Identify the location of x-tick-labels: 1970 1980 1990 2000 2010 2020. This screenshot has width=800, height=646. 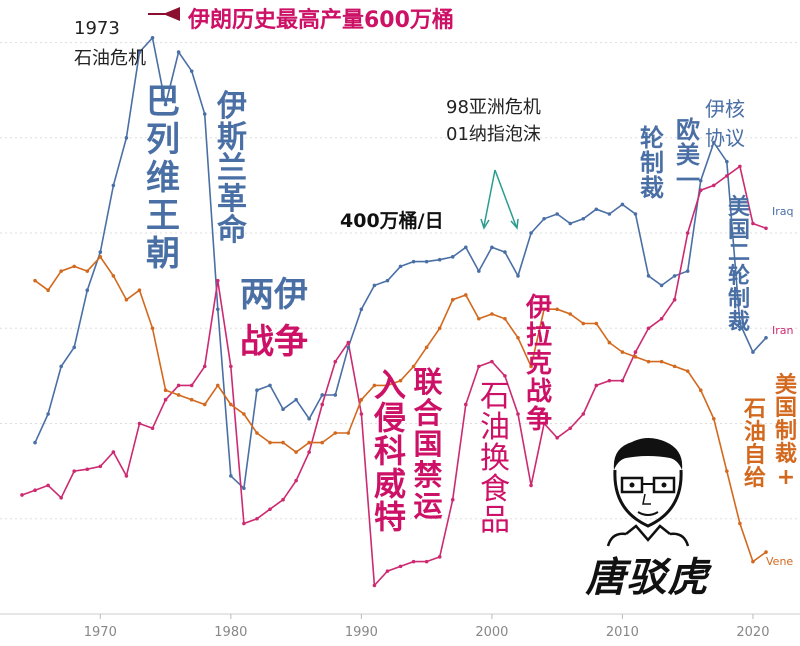
(426, 627).